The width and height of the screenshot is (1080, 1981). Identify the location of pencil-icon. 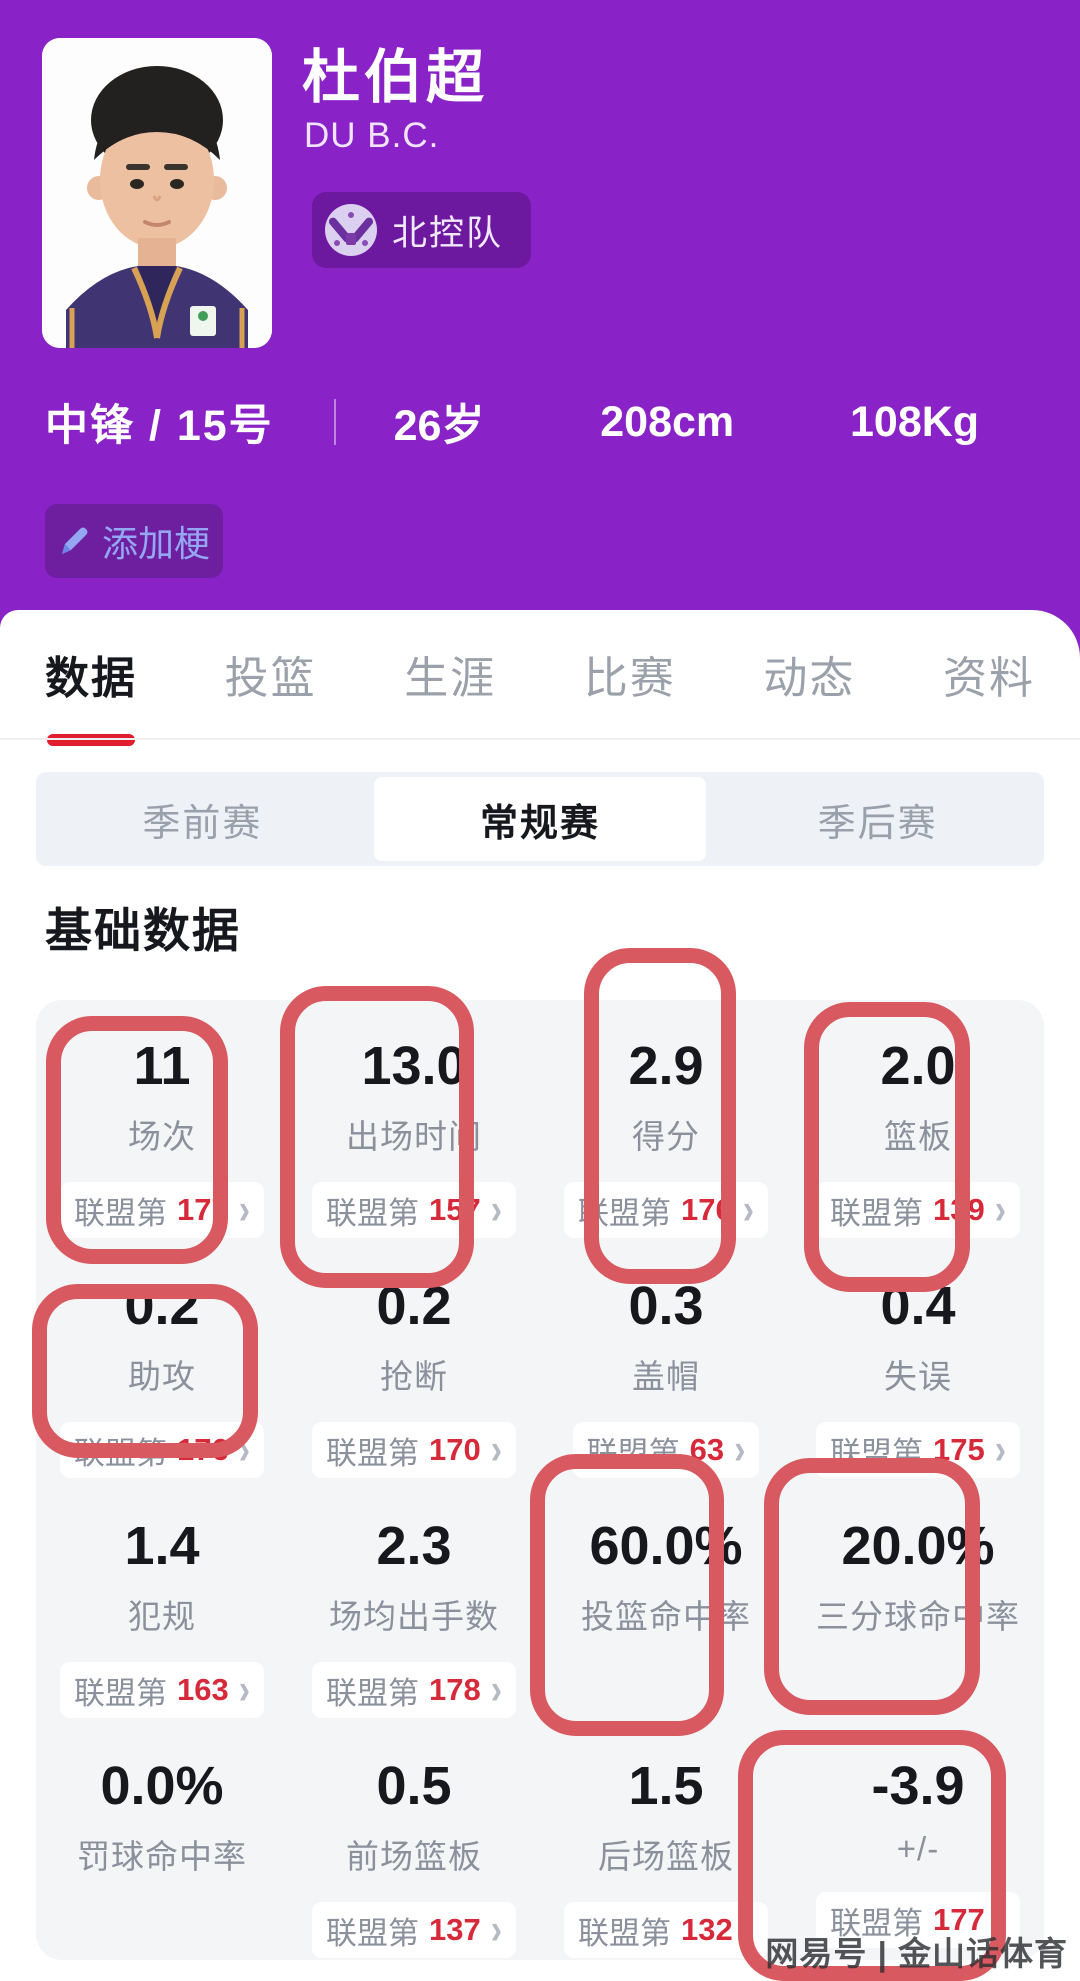
(74, 540).